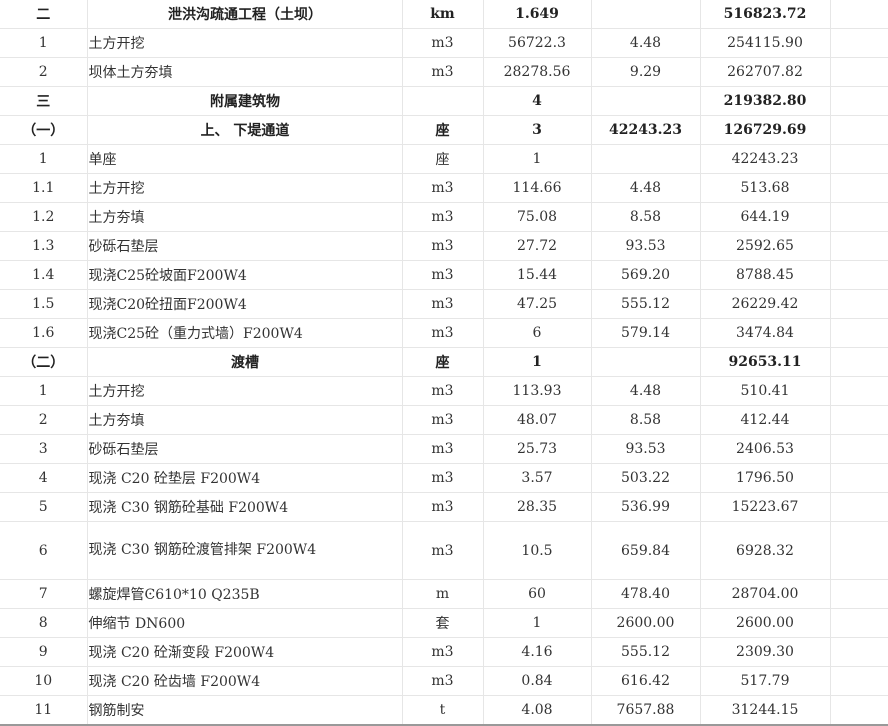  What do you see at coordinates (44, 130) in the screenshot?
I see `item-number-cell: （一）` at bounding box center [44, 130].